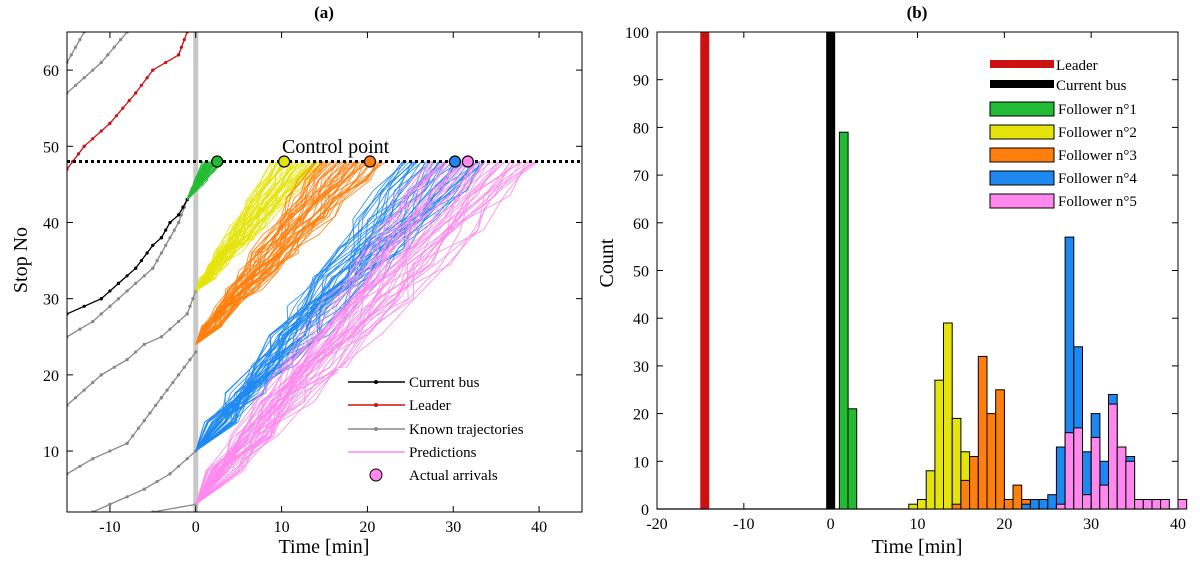 The height and width of the screenshot is (575, 1200). Describe the element at coordinates (376, 405) in the screenshot. I see `legend-marker-leader` at that location.